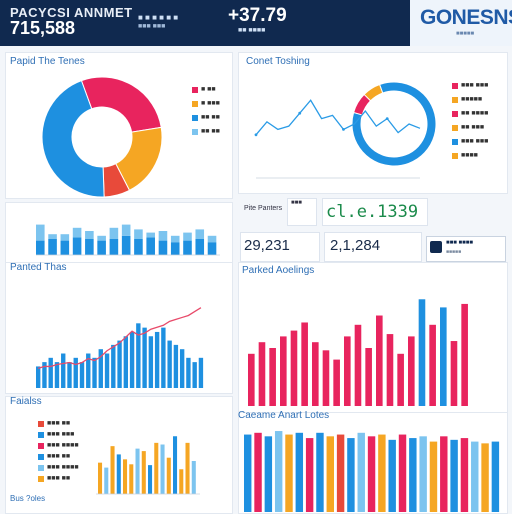 This screenshot has height=514, width=512. I want to click on legend-bottom-left-label-5: ■■■ ■■, so click(59, 478).